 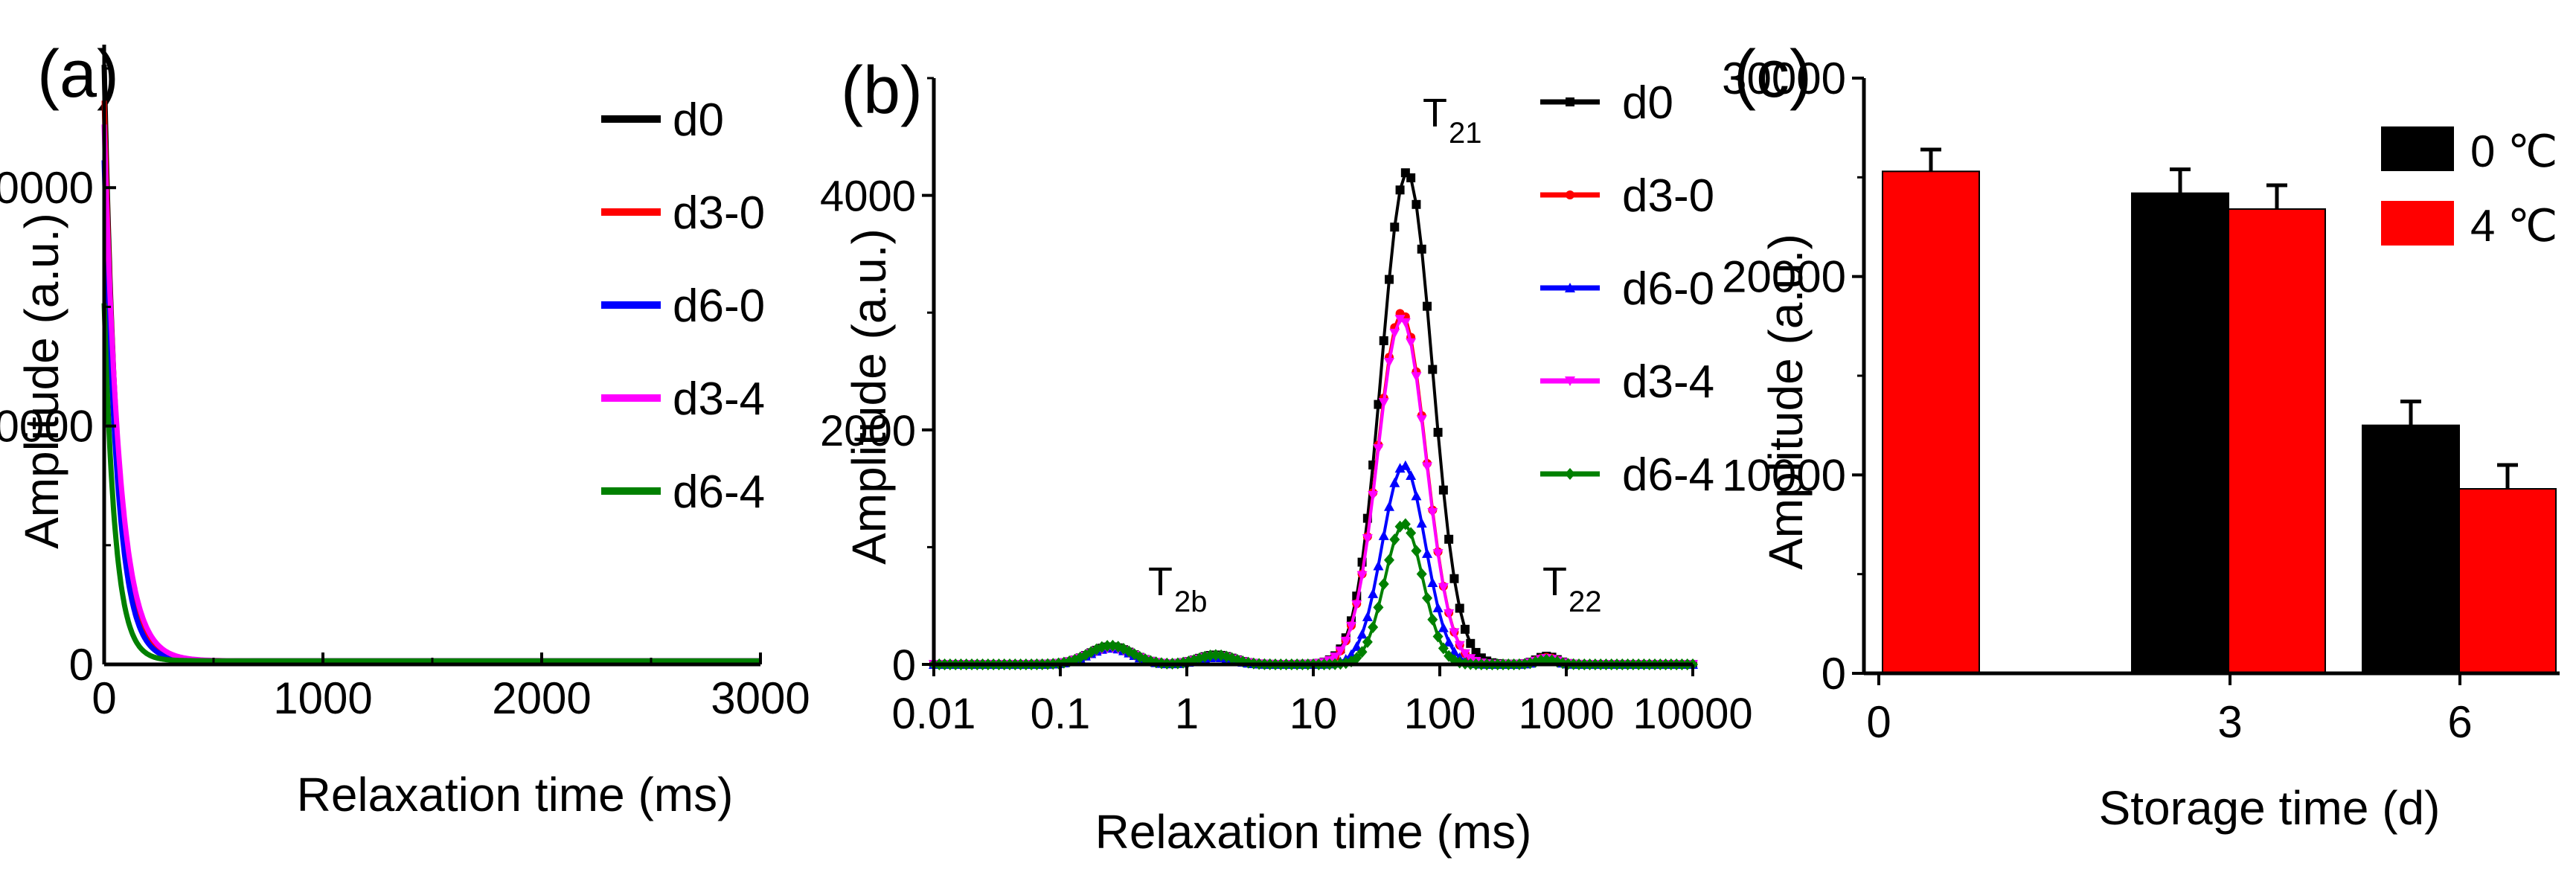 What do you see at coordinates (869, 396) in the screenshot?
I see `panel-b-ylabel: Amplitude (a.u.)` at bounding box center [869, 396].